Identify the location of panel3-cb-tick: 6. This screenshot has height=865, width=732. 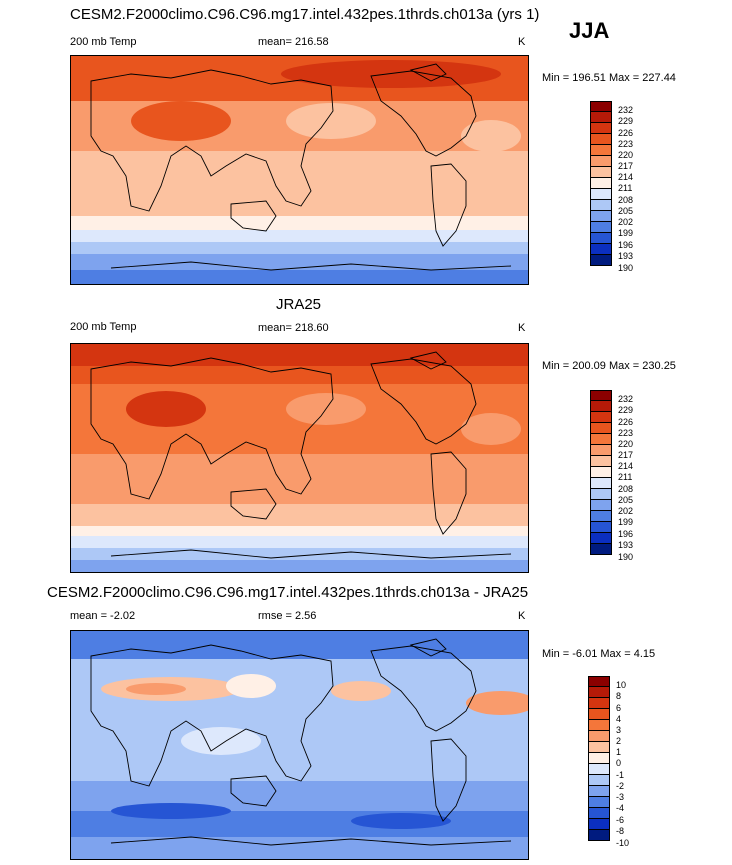
(619, 708).